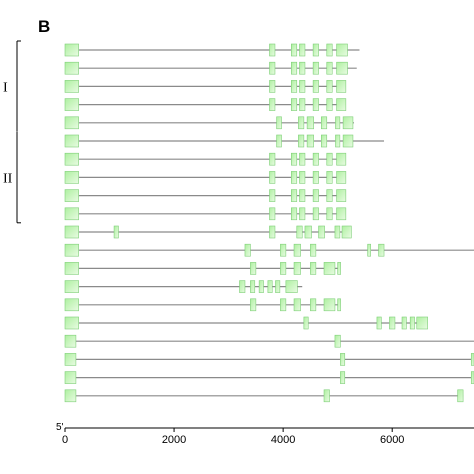 This screenshot has width=474, height=474. Describe the element at coordinates (12, 86) in the screenshot. I see `group-bracket: I` at that location.